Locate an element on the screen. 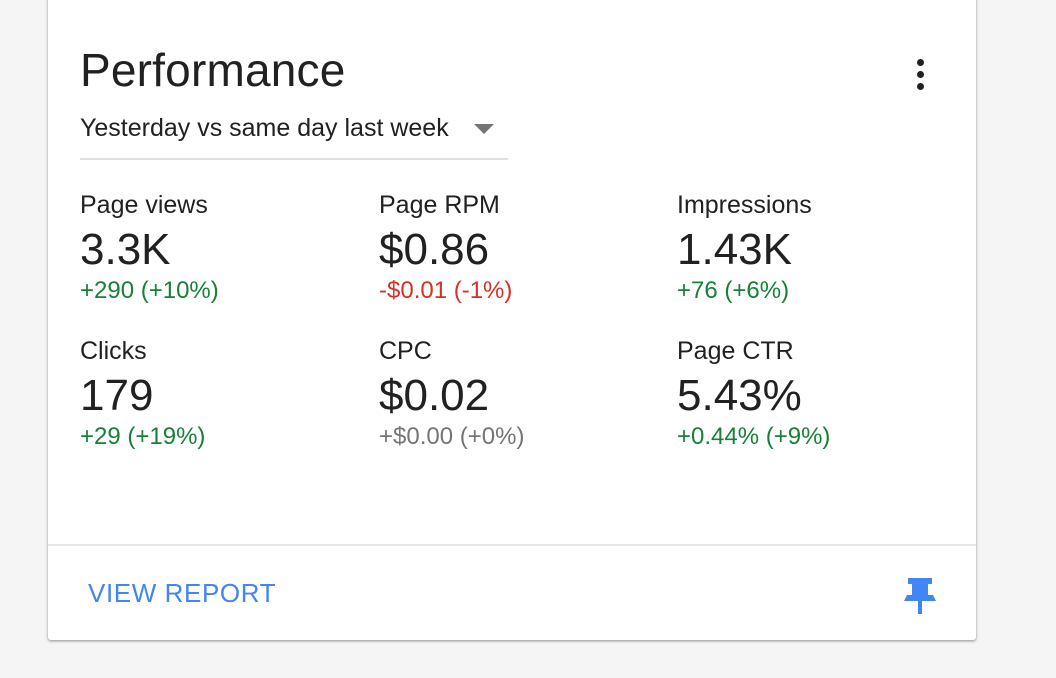 Image resolution: width=1056 pixels, height=678 pixels. date-range-selected: Yesterday vs same day last week is located at coordinates (264, 128).